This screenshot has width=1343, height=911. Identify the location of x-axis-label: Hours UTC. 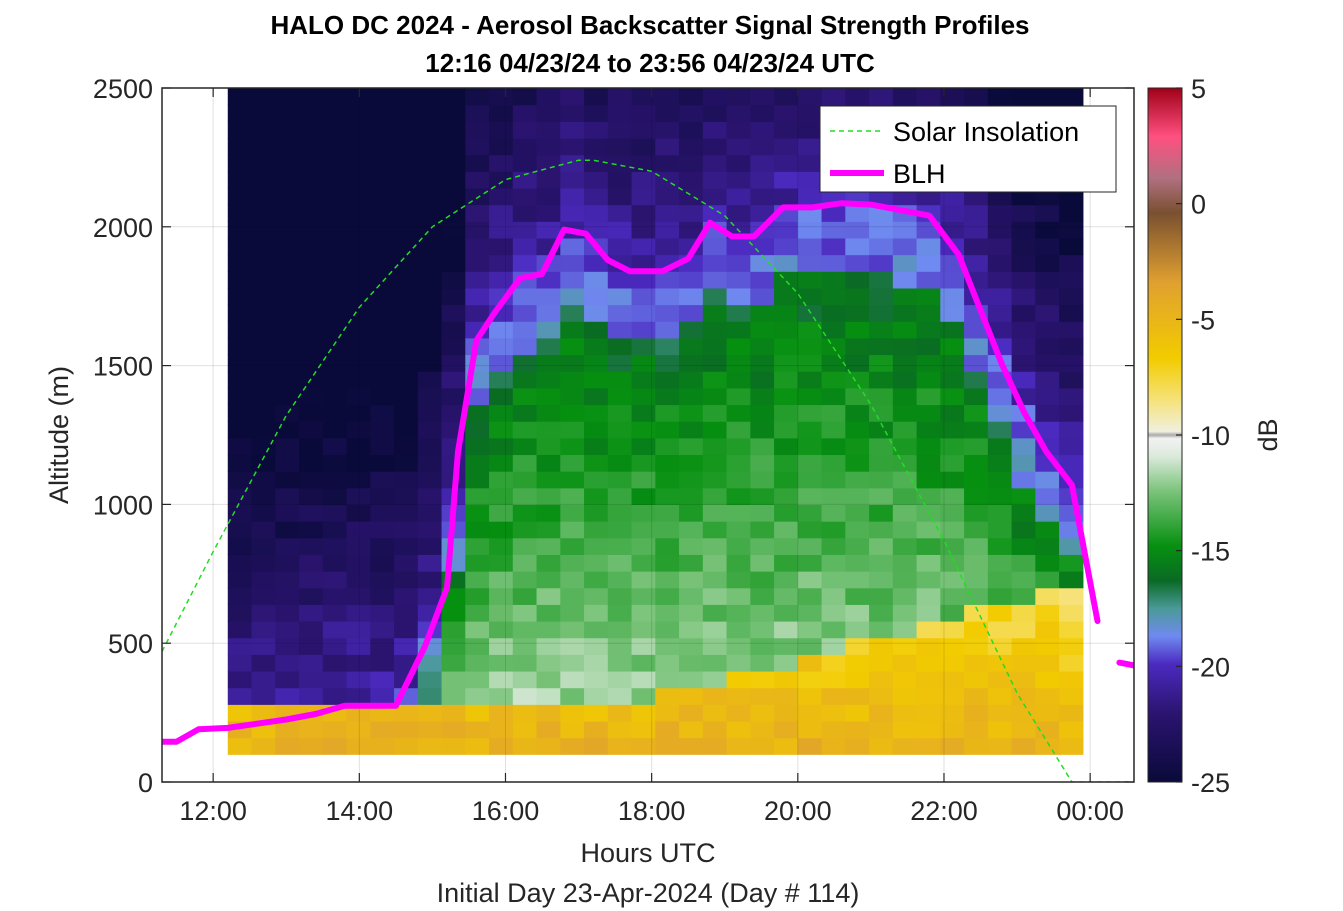
(647, 853).